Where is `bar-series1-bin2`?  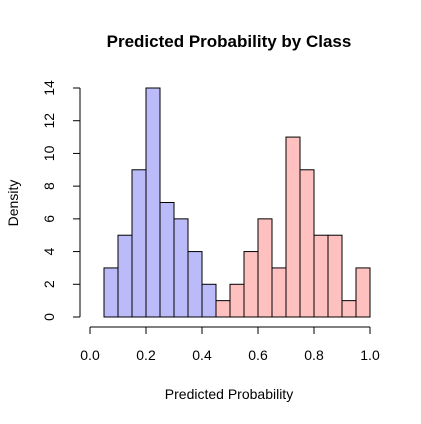 bar-series1-bin2 is located at coordinates (125, 276).